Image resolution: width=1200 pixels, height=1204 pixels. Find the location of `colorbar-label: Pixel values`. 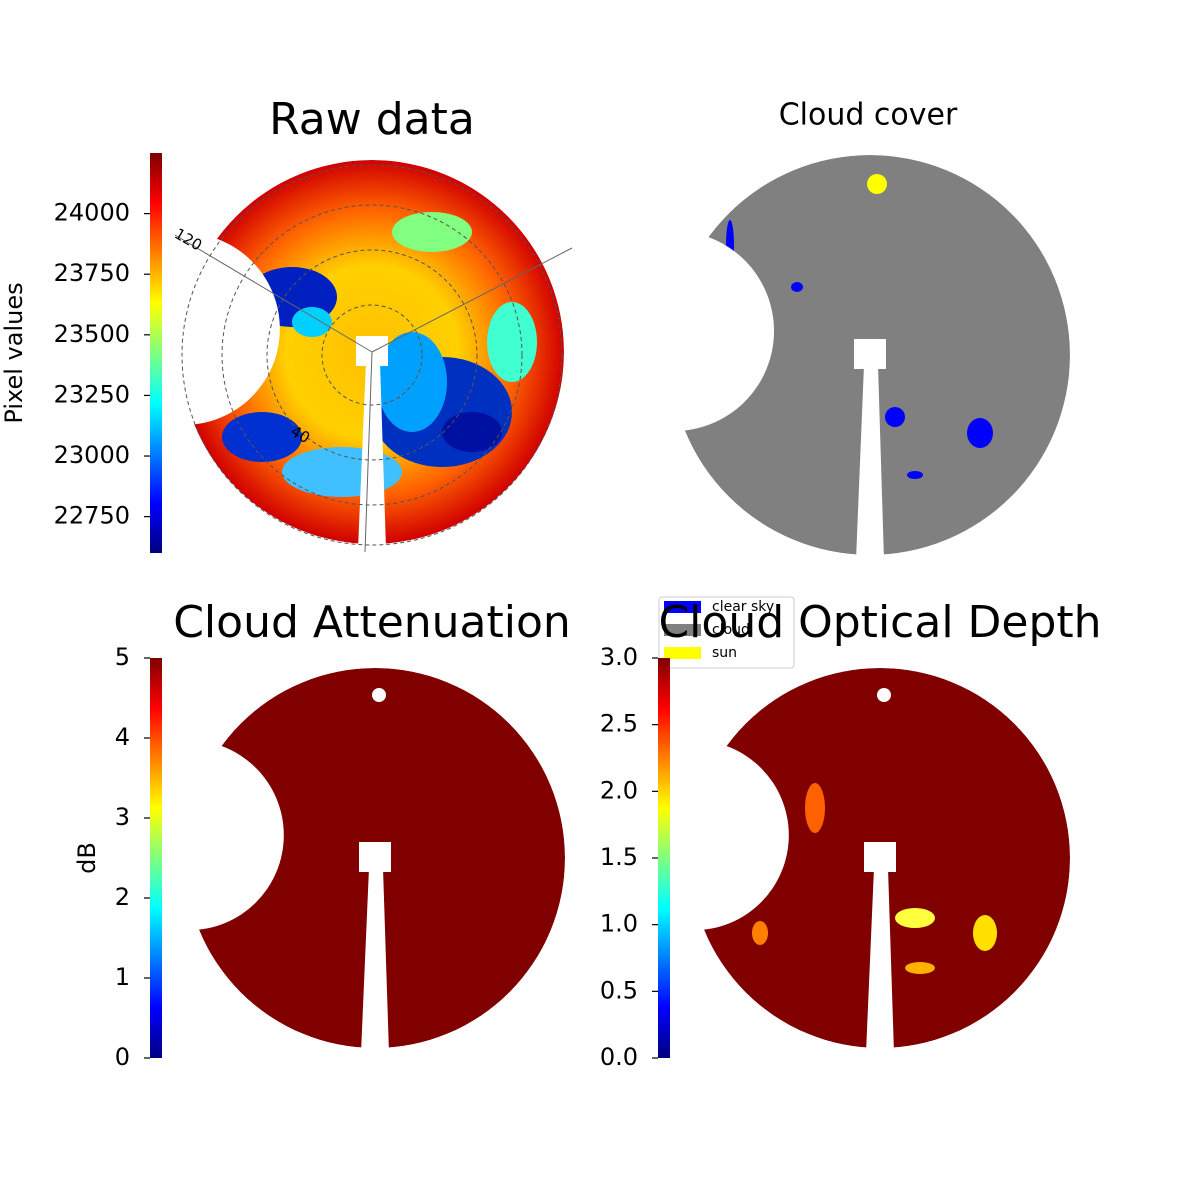

colorbar-label: Pixel values is located at coordinates (14, 352).